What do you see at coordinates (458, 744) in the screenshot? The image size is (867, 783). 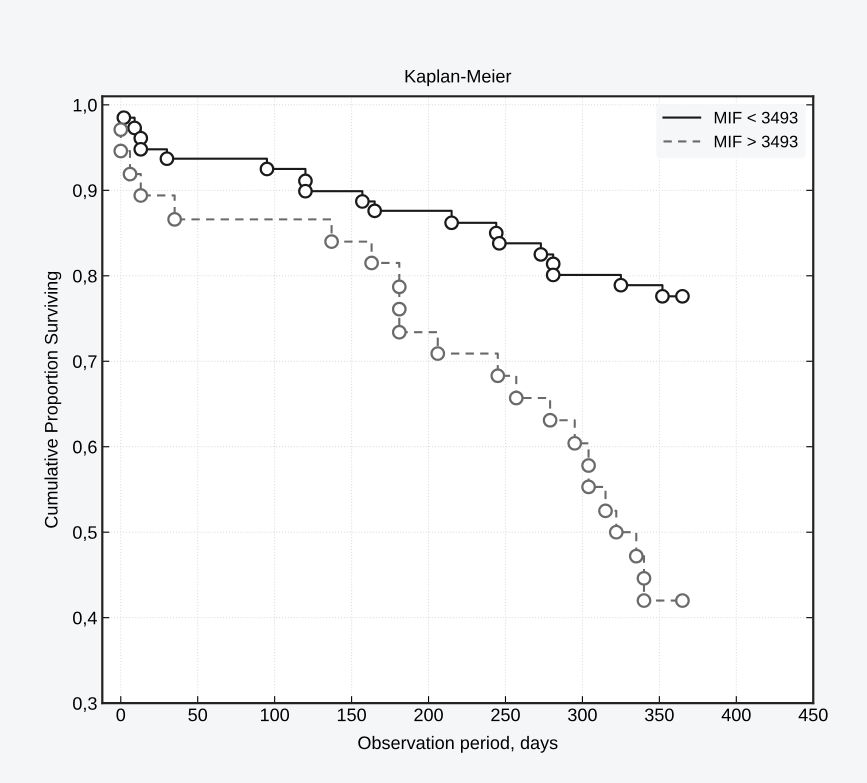 I see `x-axis-title: Observation period, days` at bounding box center [458, 744].